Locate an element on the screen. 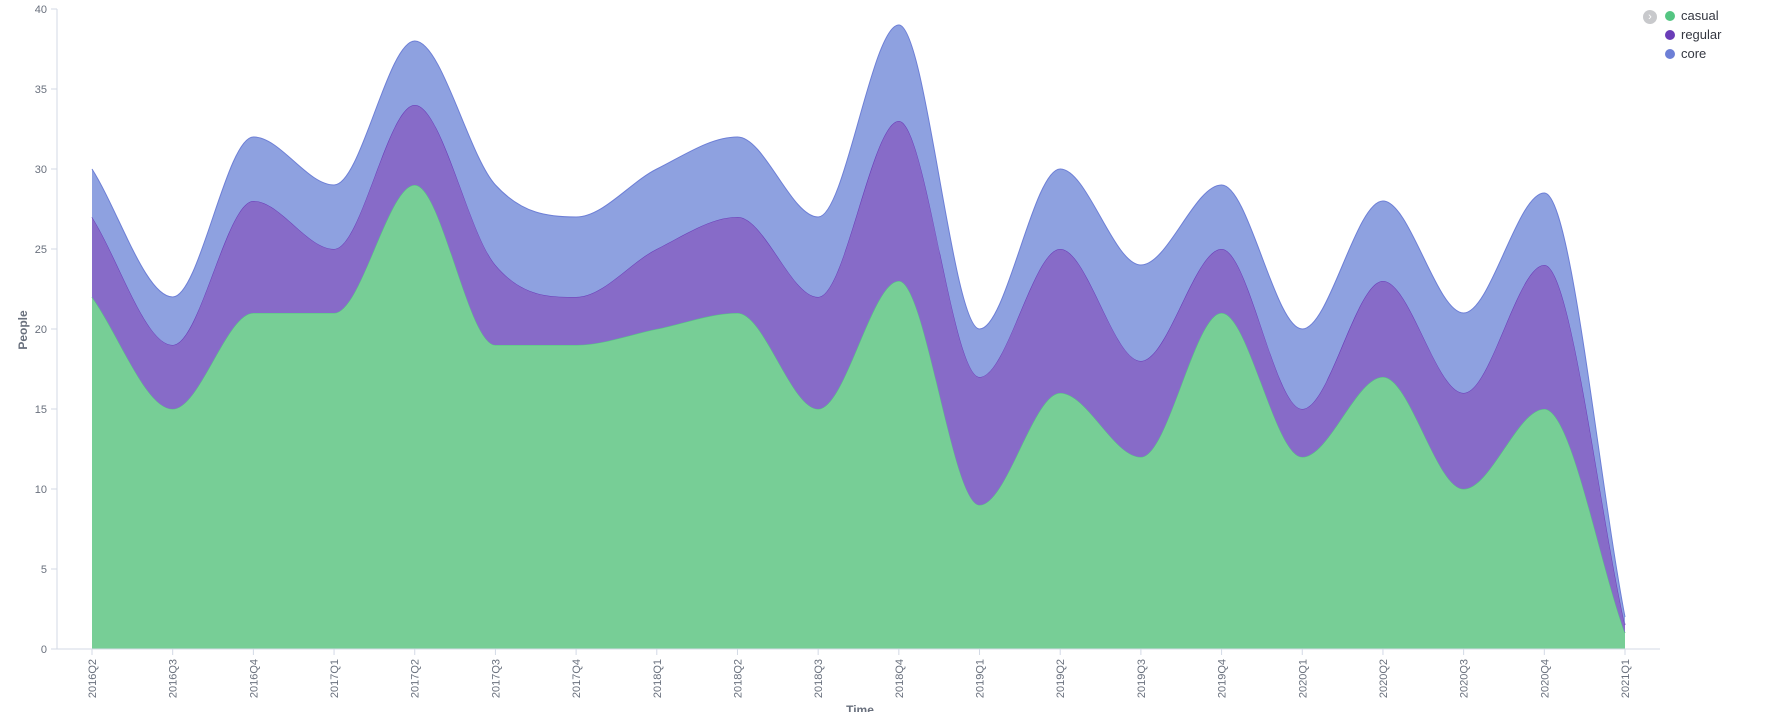 Image resolution: width=1787 pixels, height=712 pixels. x-tick-label: 2020Q4 is located at coordinates (1545, 678).